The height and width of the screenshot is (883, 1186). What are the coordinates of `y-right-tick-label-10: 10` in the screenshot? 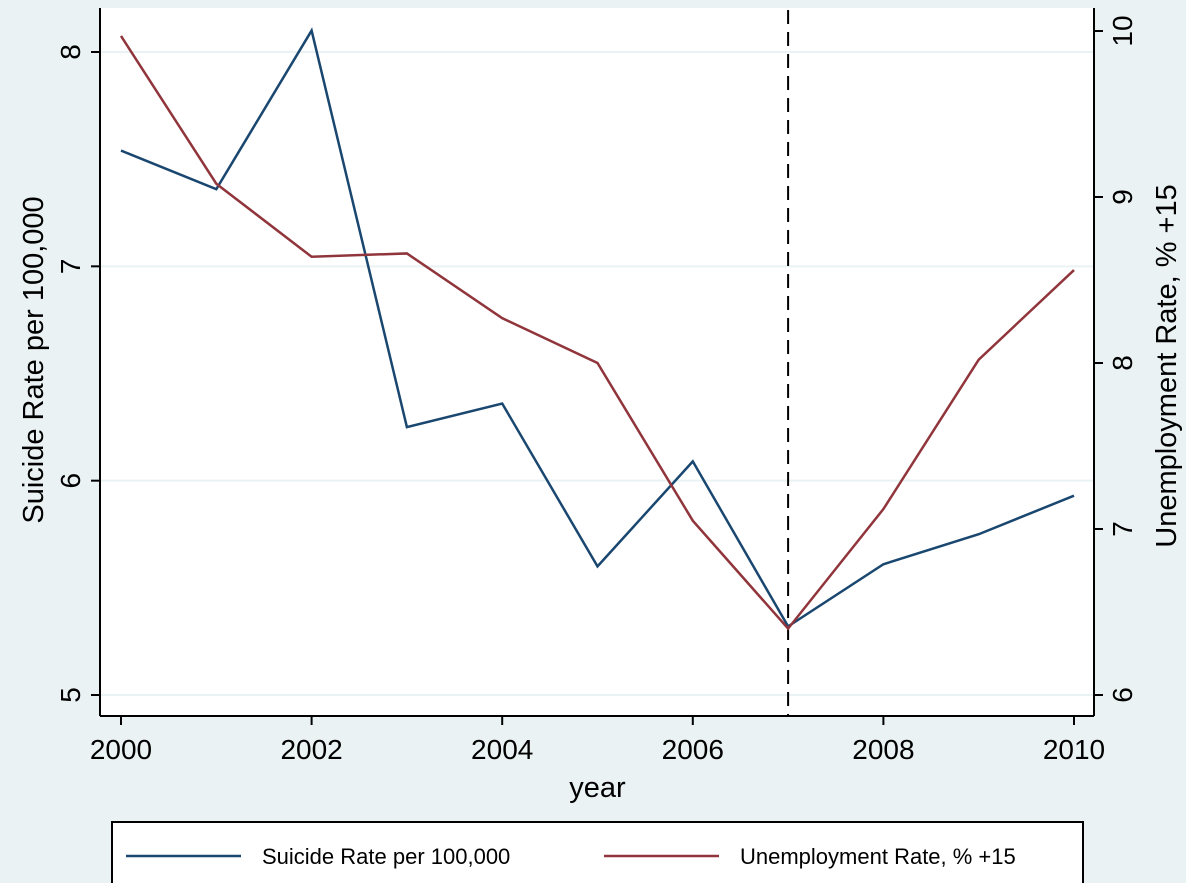 It's located at (1122, 30).